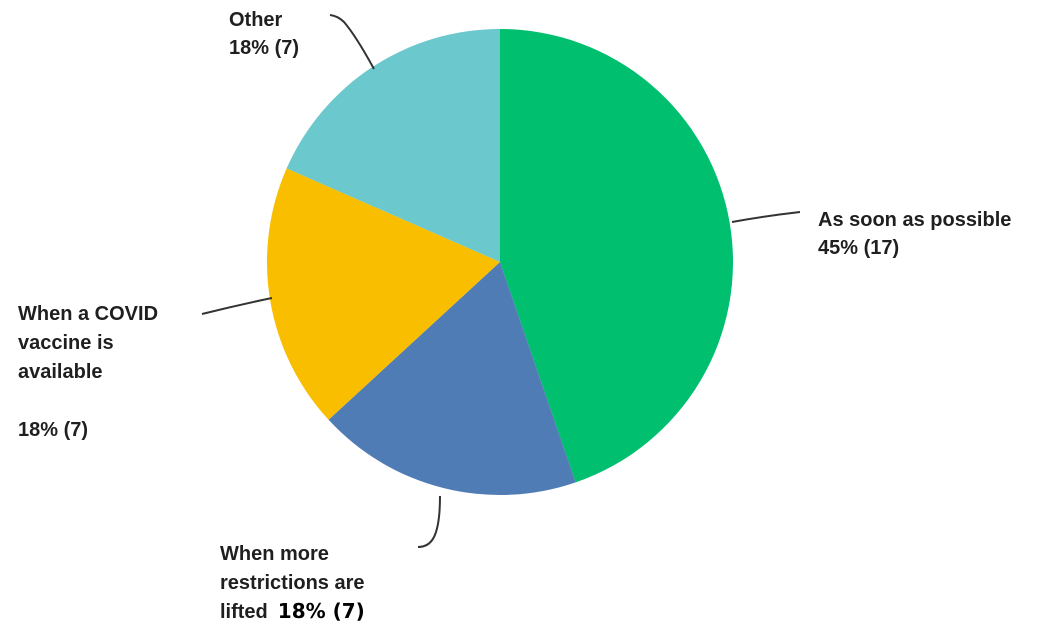  What do you see at coordinates (66, 343) in the screenshot?
I see `slice-label-line: vaccine is` at bounding box center [66, 343].